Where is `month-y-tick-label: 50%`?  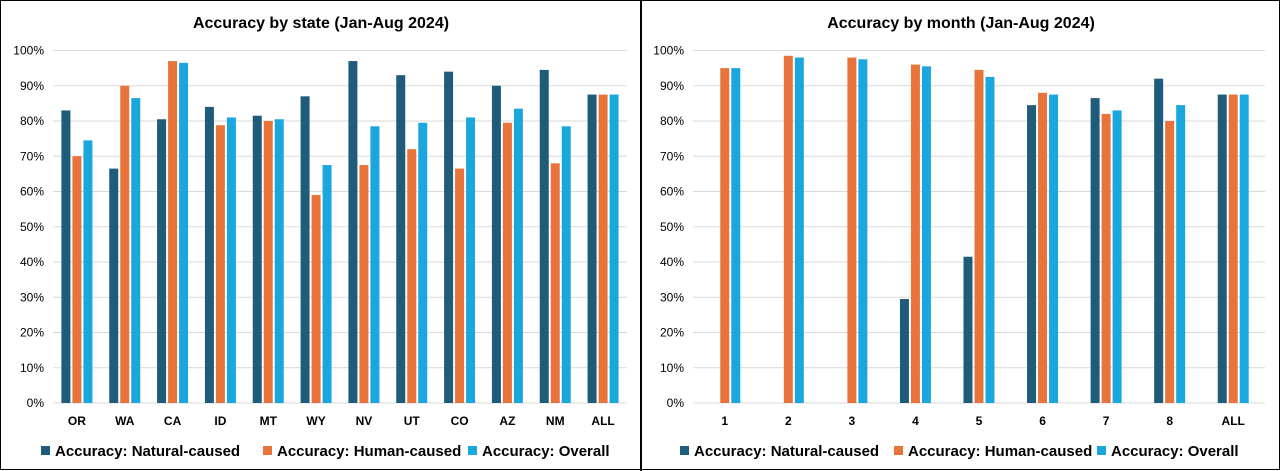
month-y-tick-label: 50% is located at coordinates (672, 227).